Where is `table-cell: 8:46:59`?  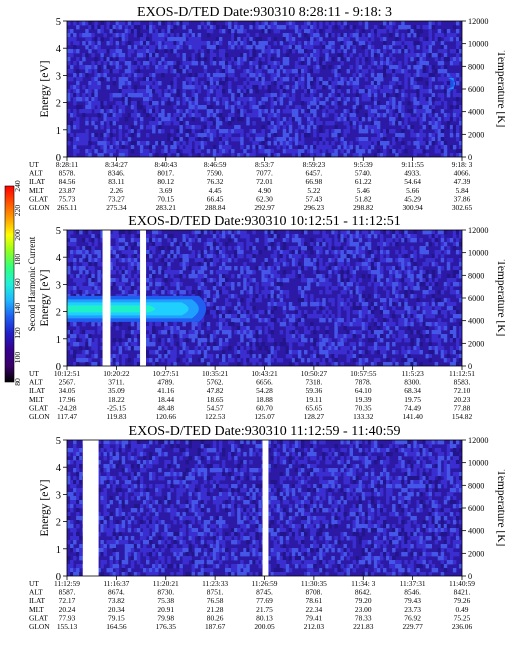
table-cell: 8:46:59 is located at coordinates (215, 164).